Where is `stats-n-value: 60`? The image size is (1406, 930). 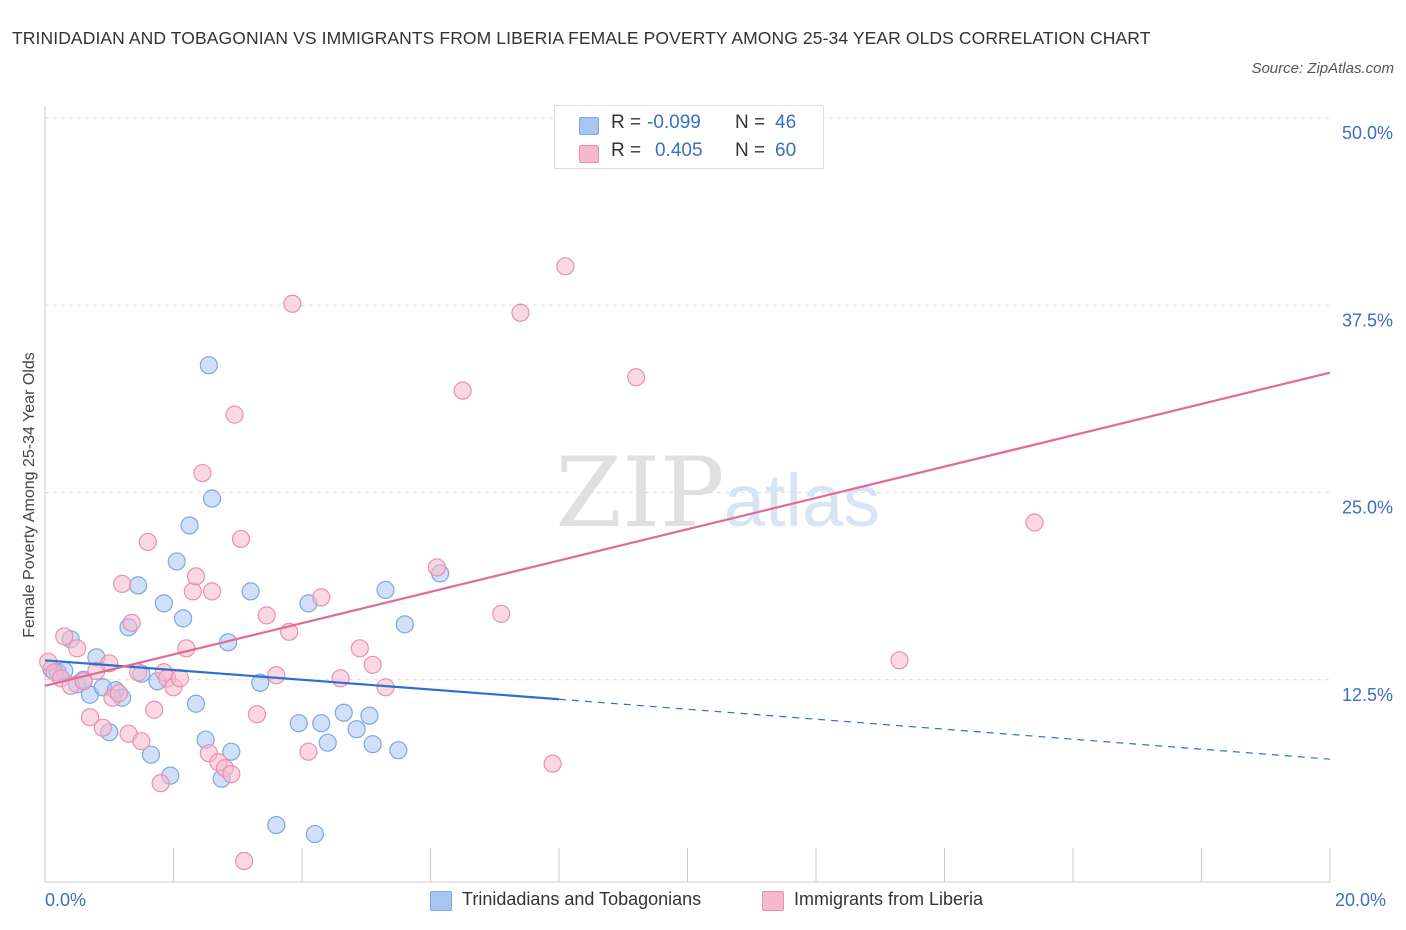 stats-n-value: 60 is located at coordinates (786, 150).